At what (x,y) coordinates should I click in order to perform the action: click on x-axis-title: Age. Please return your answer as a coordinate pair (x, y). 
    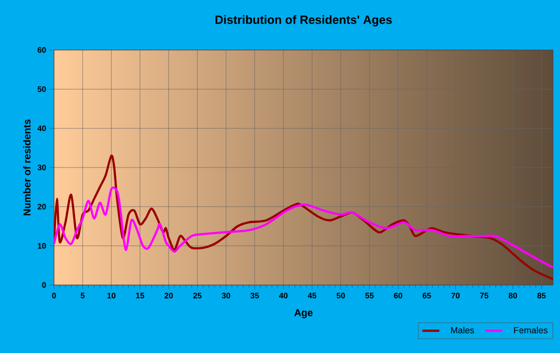
    Looking at the image, I should click on (303, 313).